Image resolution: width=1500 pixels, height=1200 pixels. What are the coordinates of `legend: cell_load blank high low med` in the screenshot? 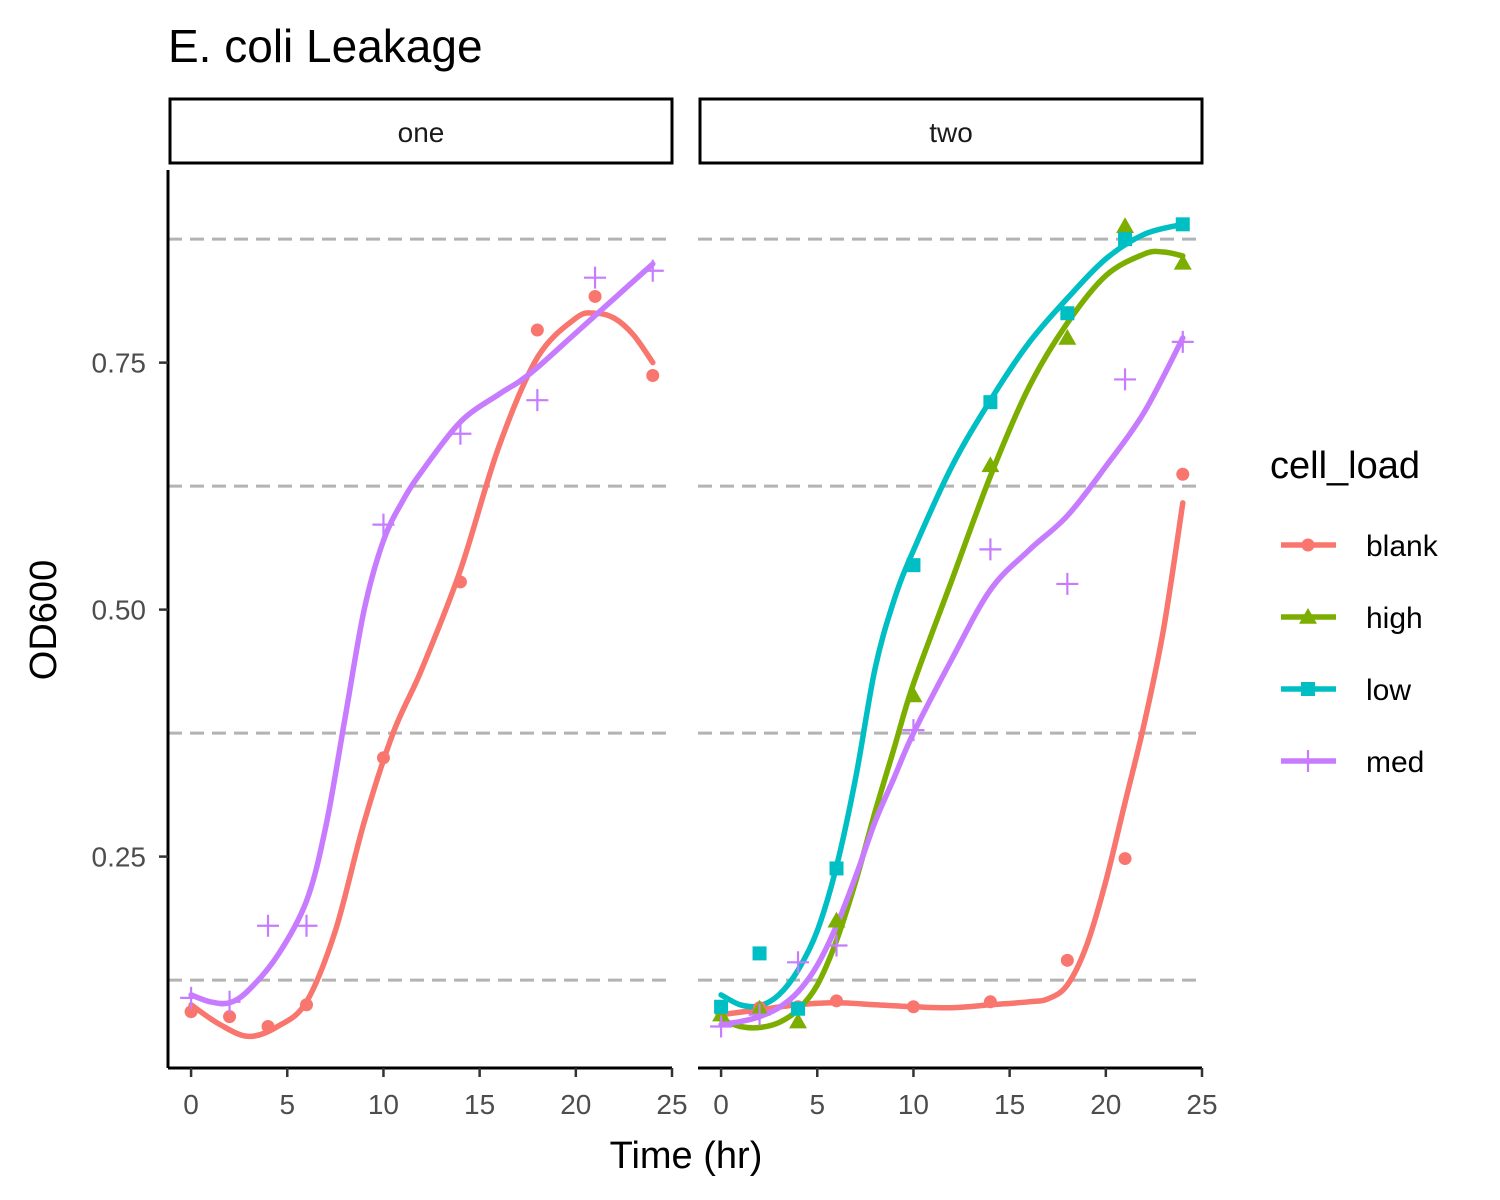 It's located at (1354, 612).